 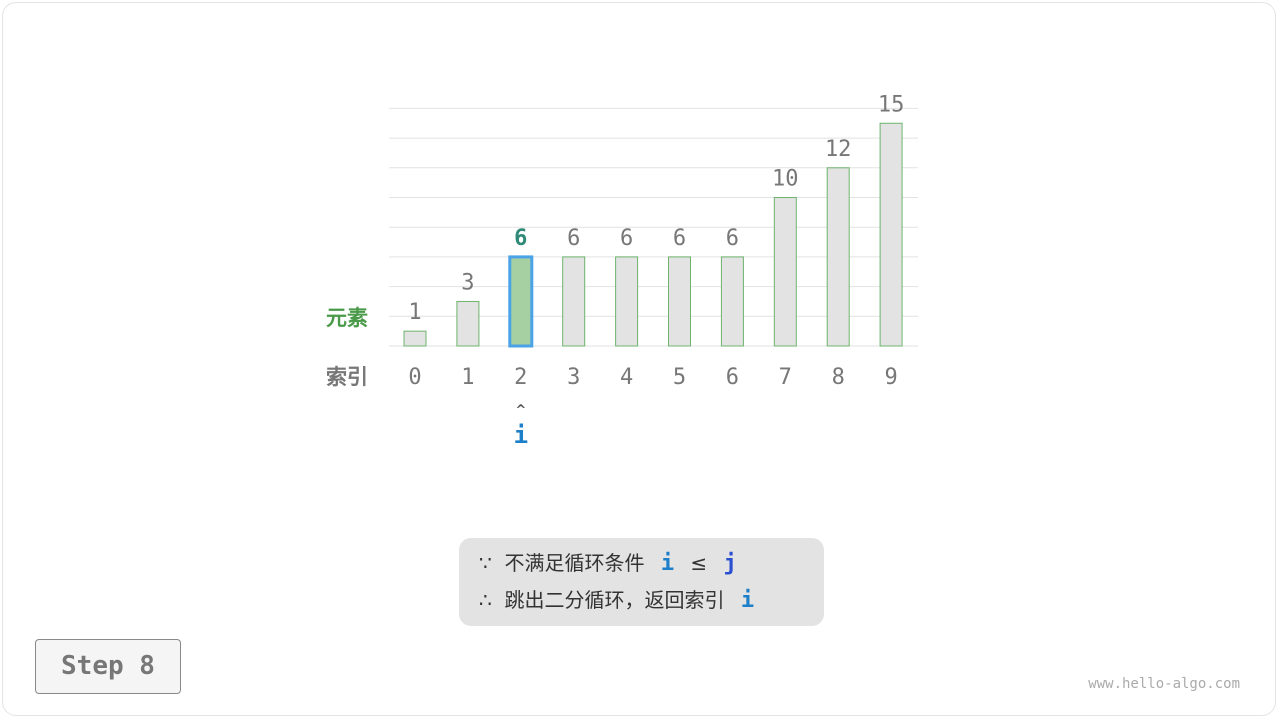 What do you see at coordinates (347, 318) in the screenshot?
I see `element-label: 元素` at bounding box center [347, 318].